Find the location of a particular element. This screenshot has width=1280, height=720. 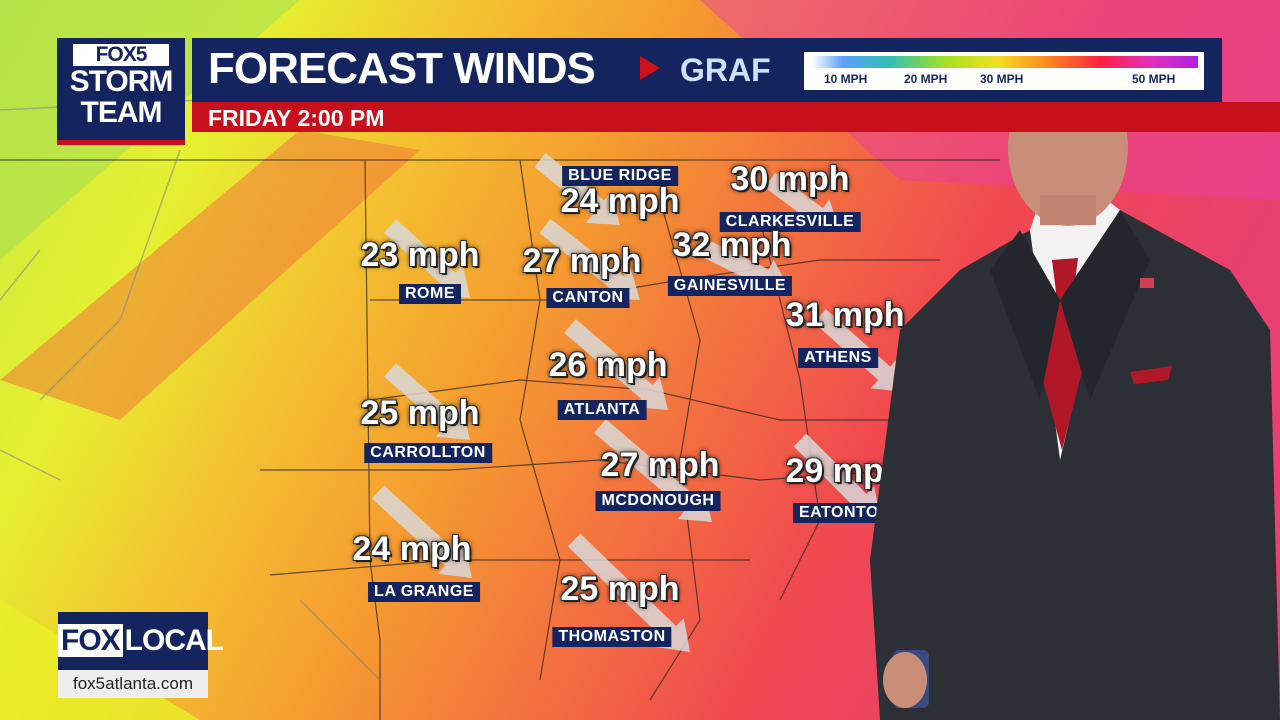

legend-color-bar is located at coordinates (1005, 62).